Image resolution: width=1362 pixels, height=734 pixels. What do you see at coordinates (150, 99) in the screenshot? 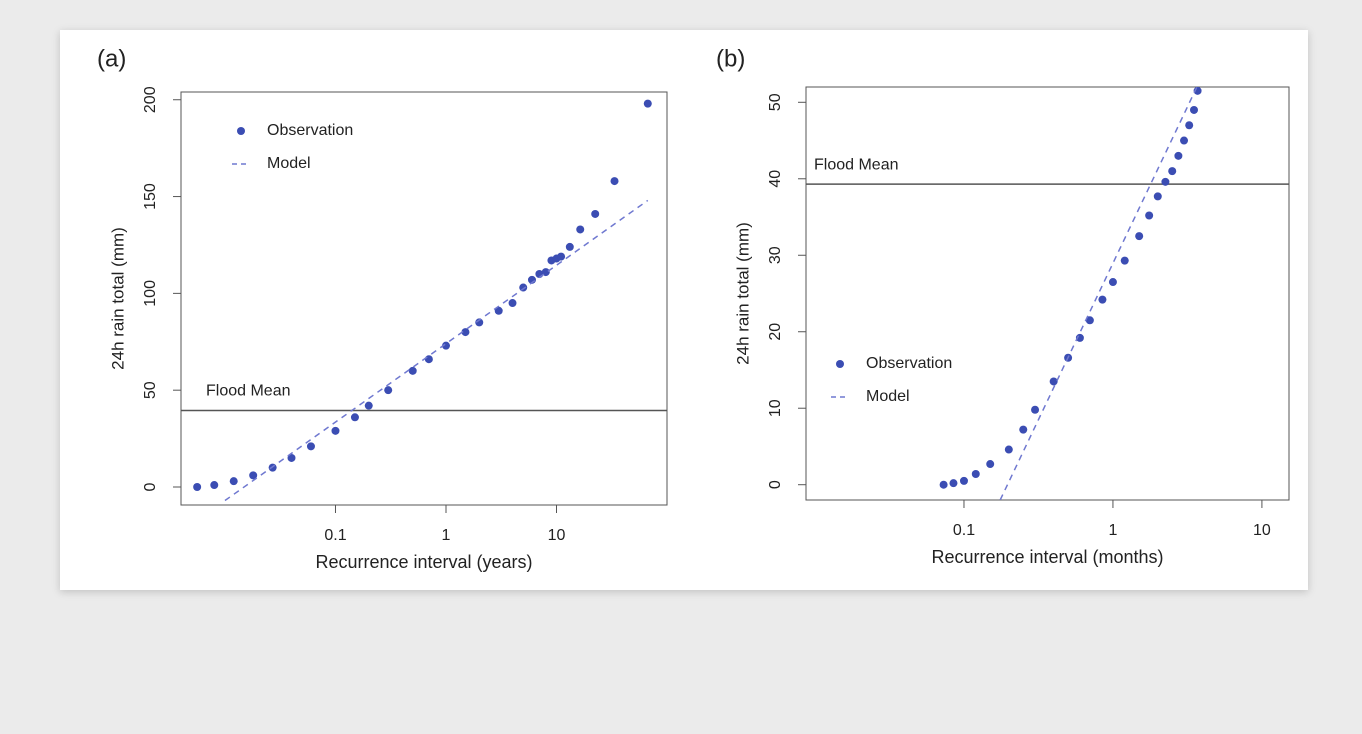
I see `y-tick-label: 200` at bounding box center [150, 99].